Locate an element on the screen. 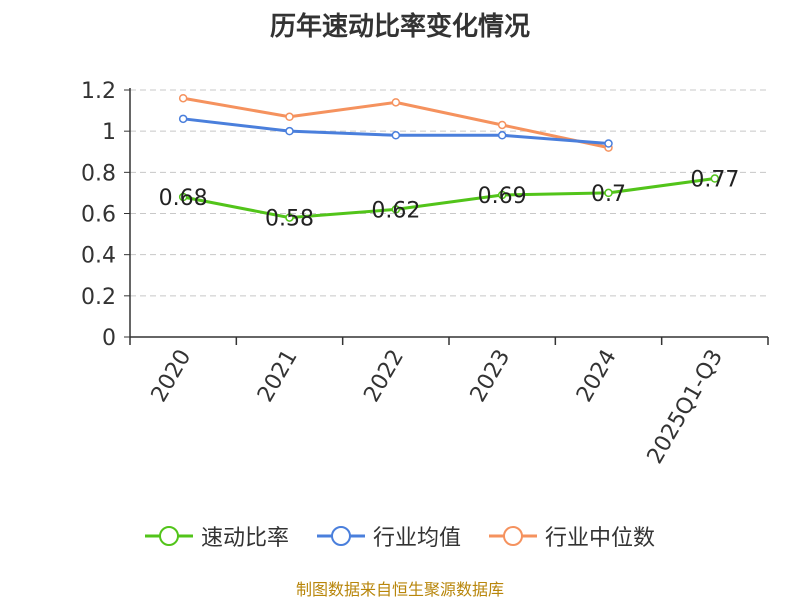 This screenshot has height=600, width=800. x-tick-label-4: 2024 is located at coordinates (597, 376).